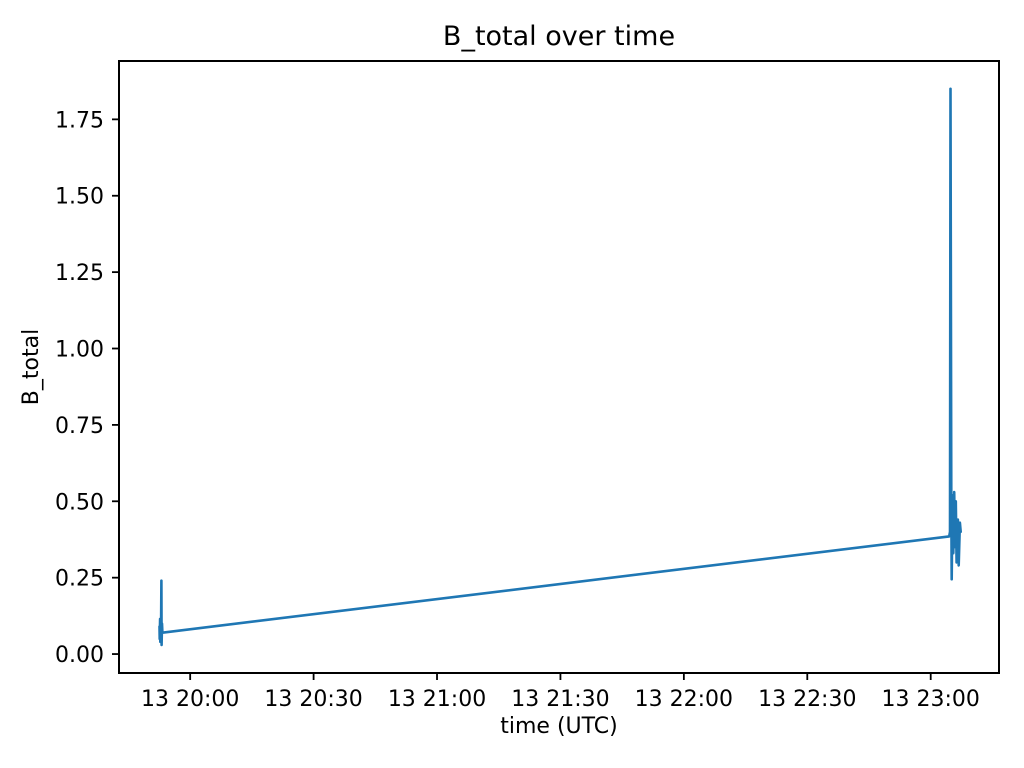  What do you see at coordinates (79, 655) in the screenshot?
I see `y-tick-label: 0.00` at bounding box center [79, 655].